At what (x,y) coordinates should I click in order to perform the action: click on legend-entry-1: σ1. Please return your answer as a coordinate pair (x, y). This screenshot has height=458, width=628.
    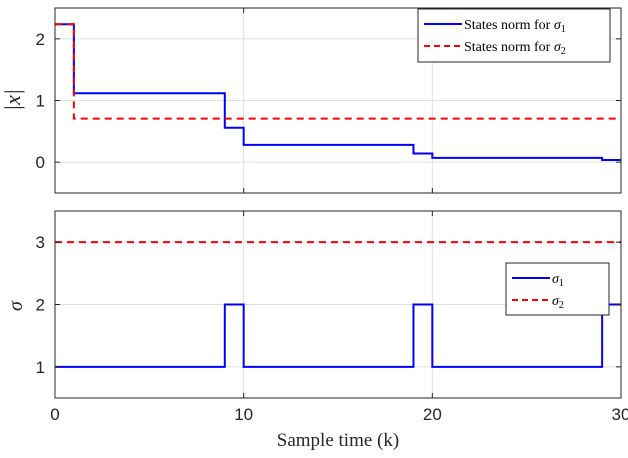
    Looking at the image, I should click on (558, 280).